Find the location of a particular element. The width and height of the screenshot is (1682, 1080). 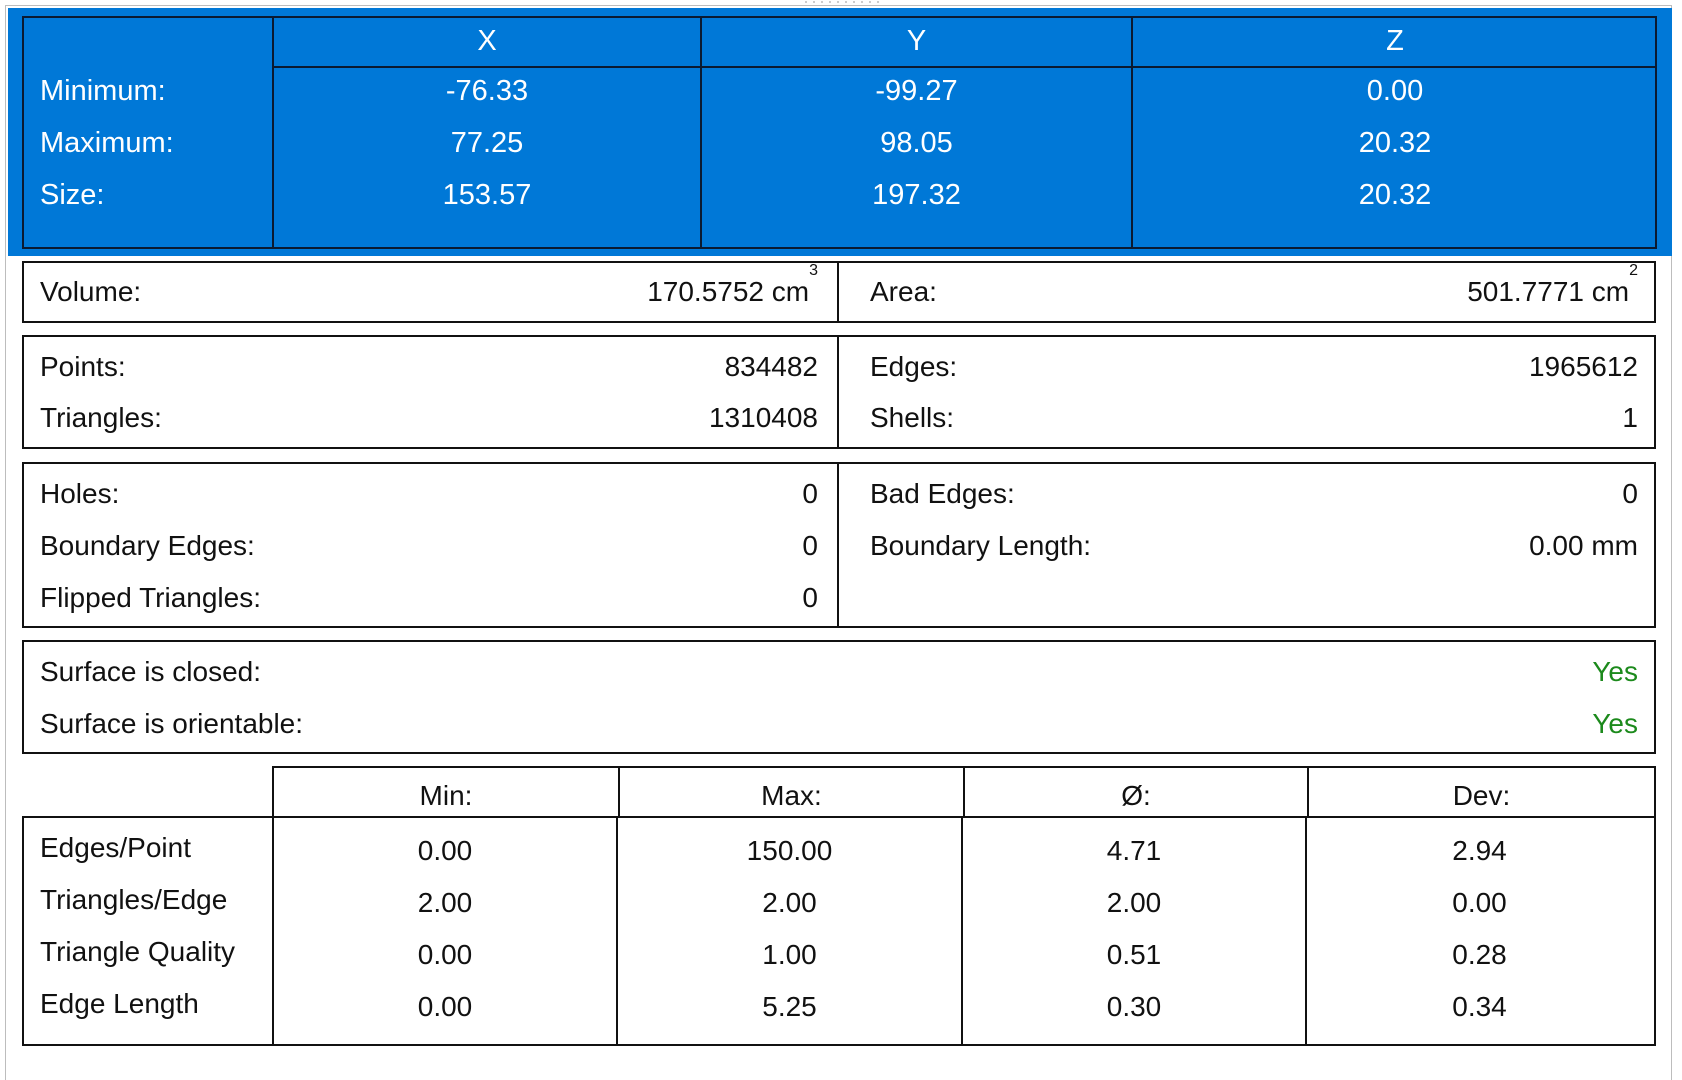

row-label-maximum: Maximum: is located at coordinates (107, 143).